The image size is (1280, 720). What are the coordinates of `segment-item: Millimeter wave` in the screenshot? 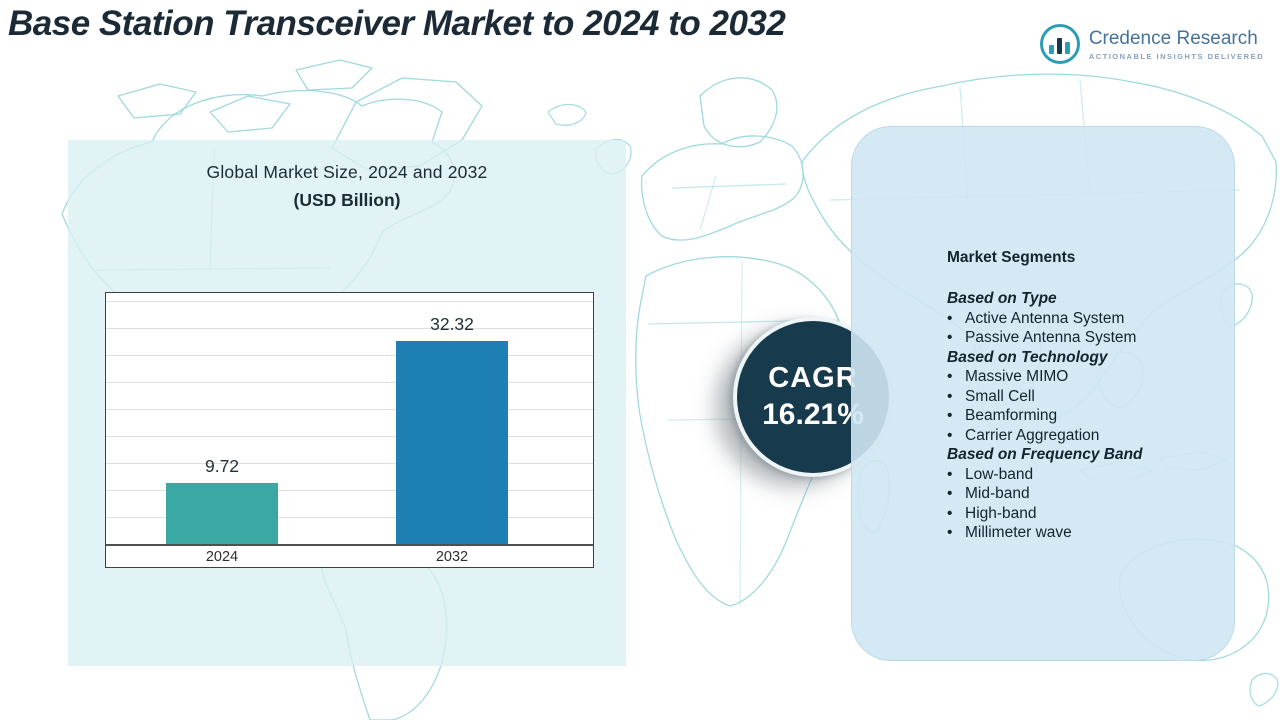 It's located at (1077, 533).